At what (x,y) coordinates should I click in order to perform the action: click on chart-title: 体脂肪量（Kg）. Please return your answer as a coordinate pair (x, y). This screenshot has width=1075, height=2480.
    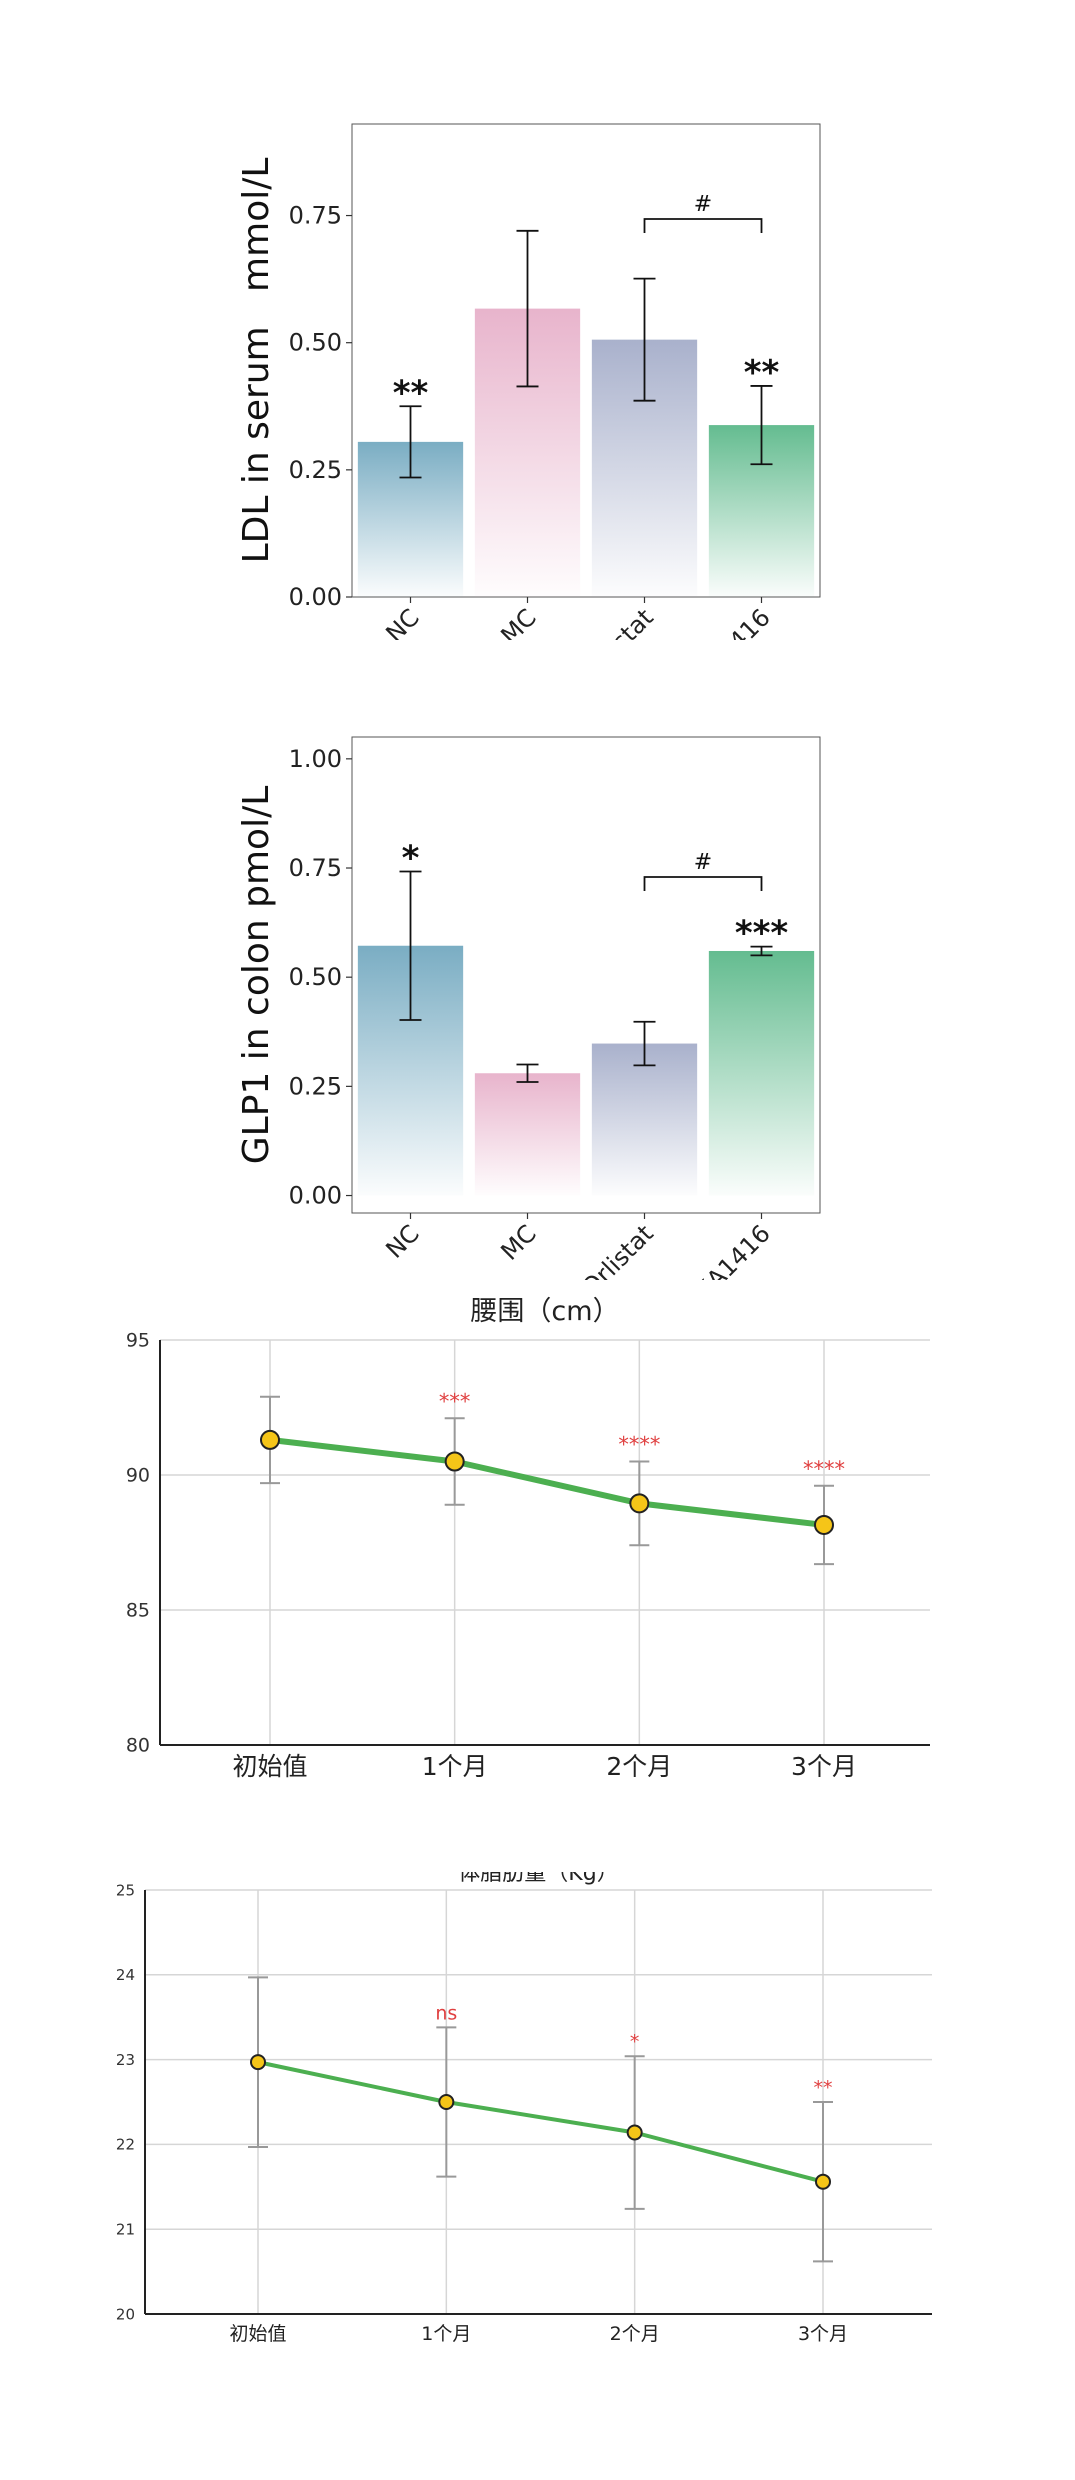
    Looking at the image, I should click on (538, 1879).